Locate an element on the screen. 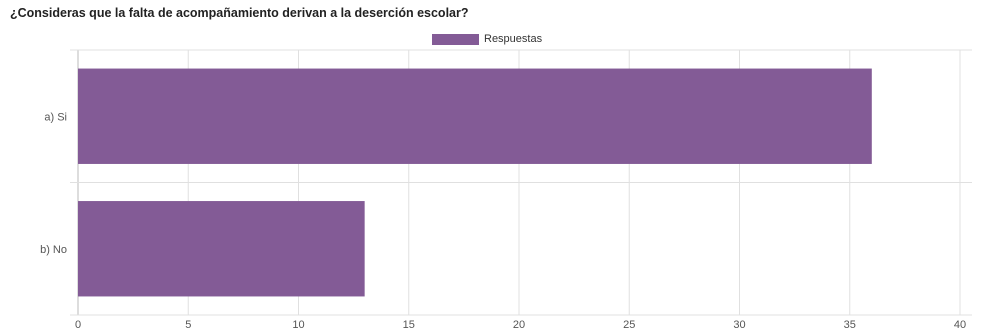 Image resolution: width=983 pixels, height=332 pixels. legend: Respuestas is located at coordinates (487, 39).